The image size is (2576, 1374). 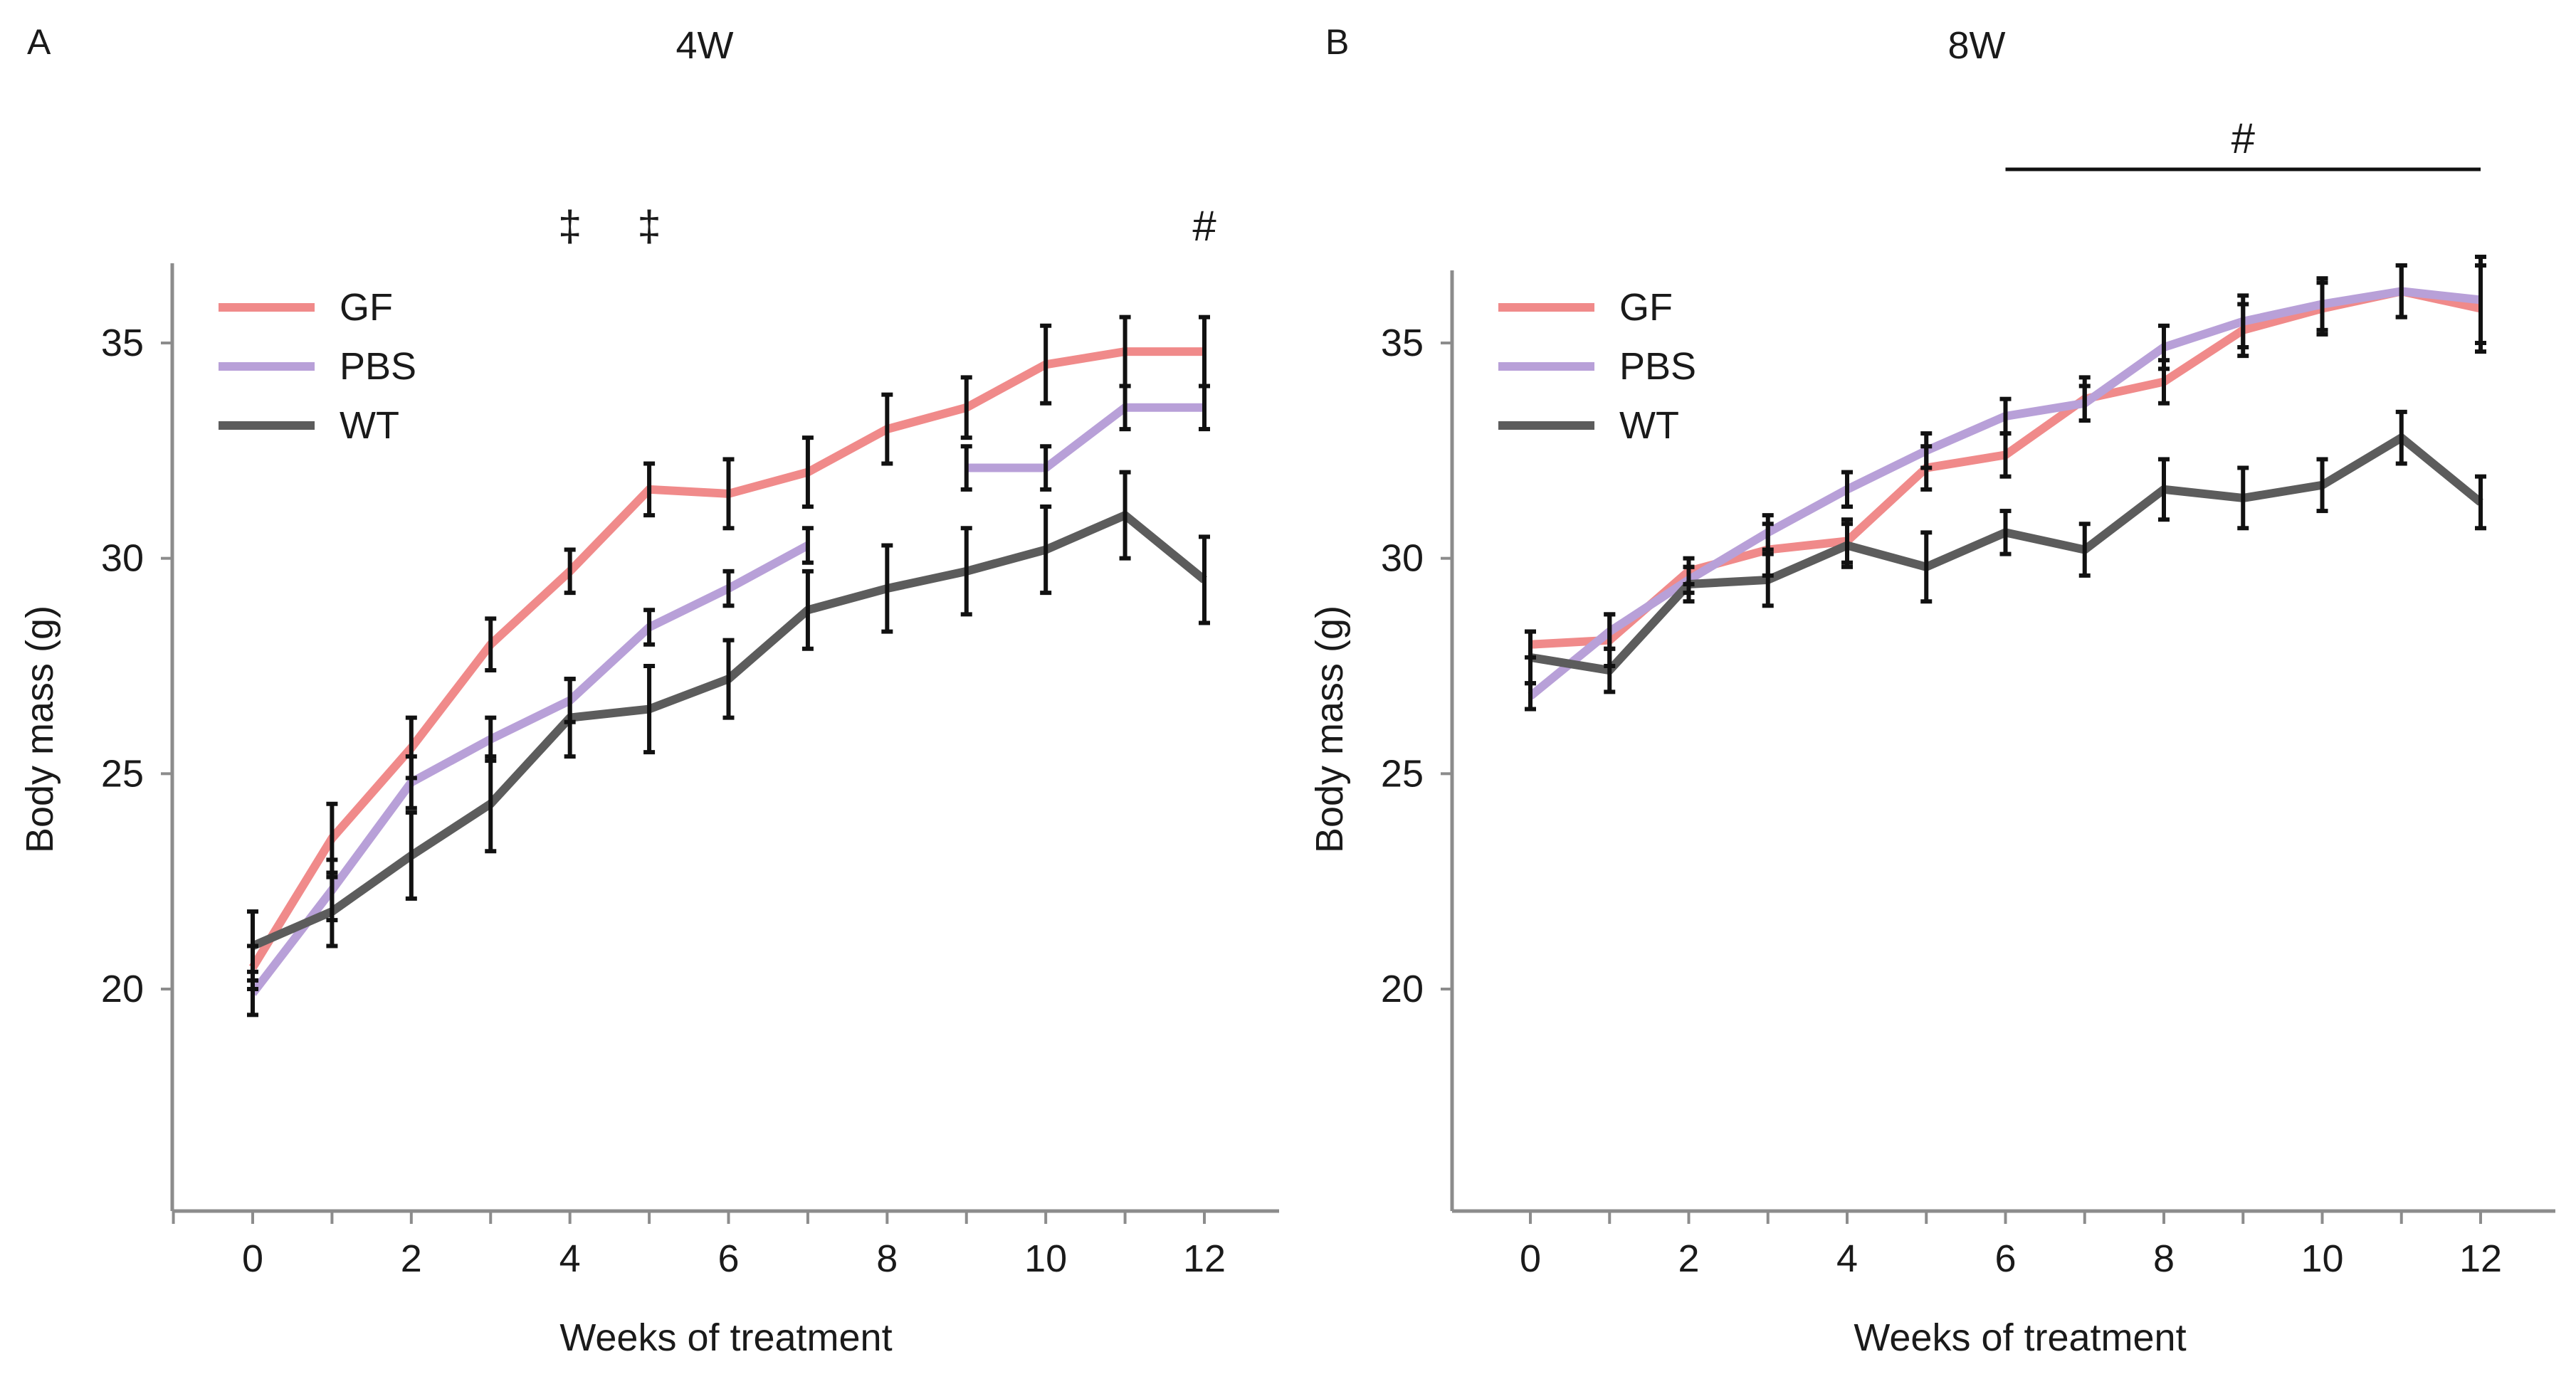 What do you see at coordinates (1977, 46) in the screenshot?
I see `panel-title: 8W` at bounding box center [1977, 46].